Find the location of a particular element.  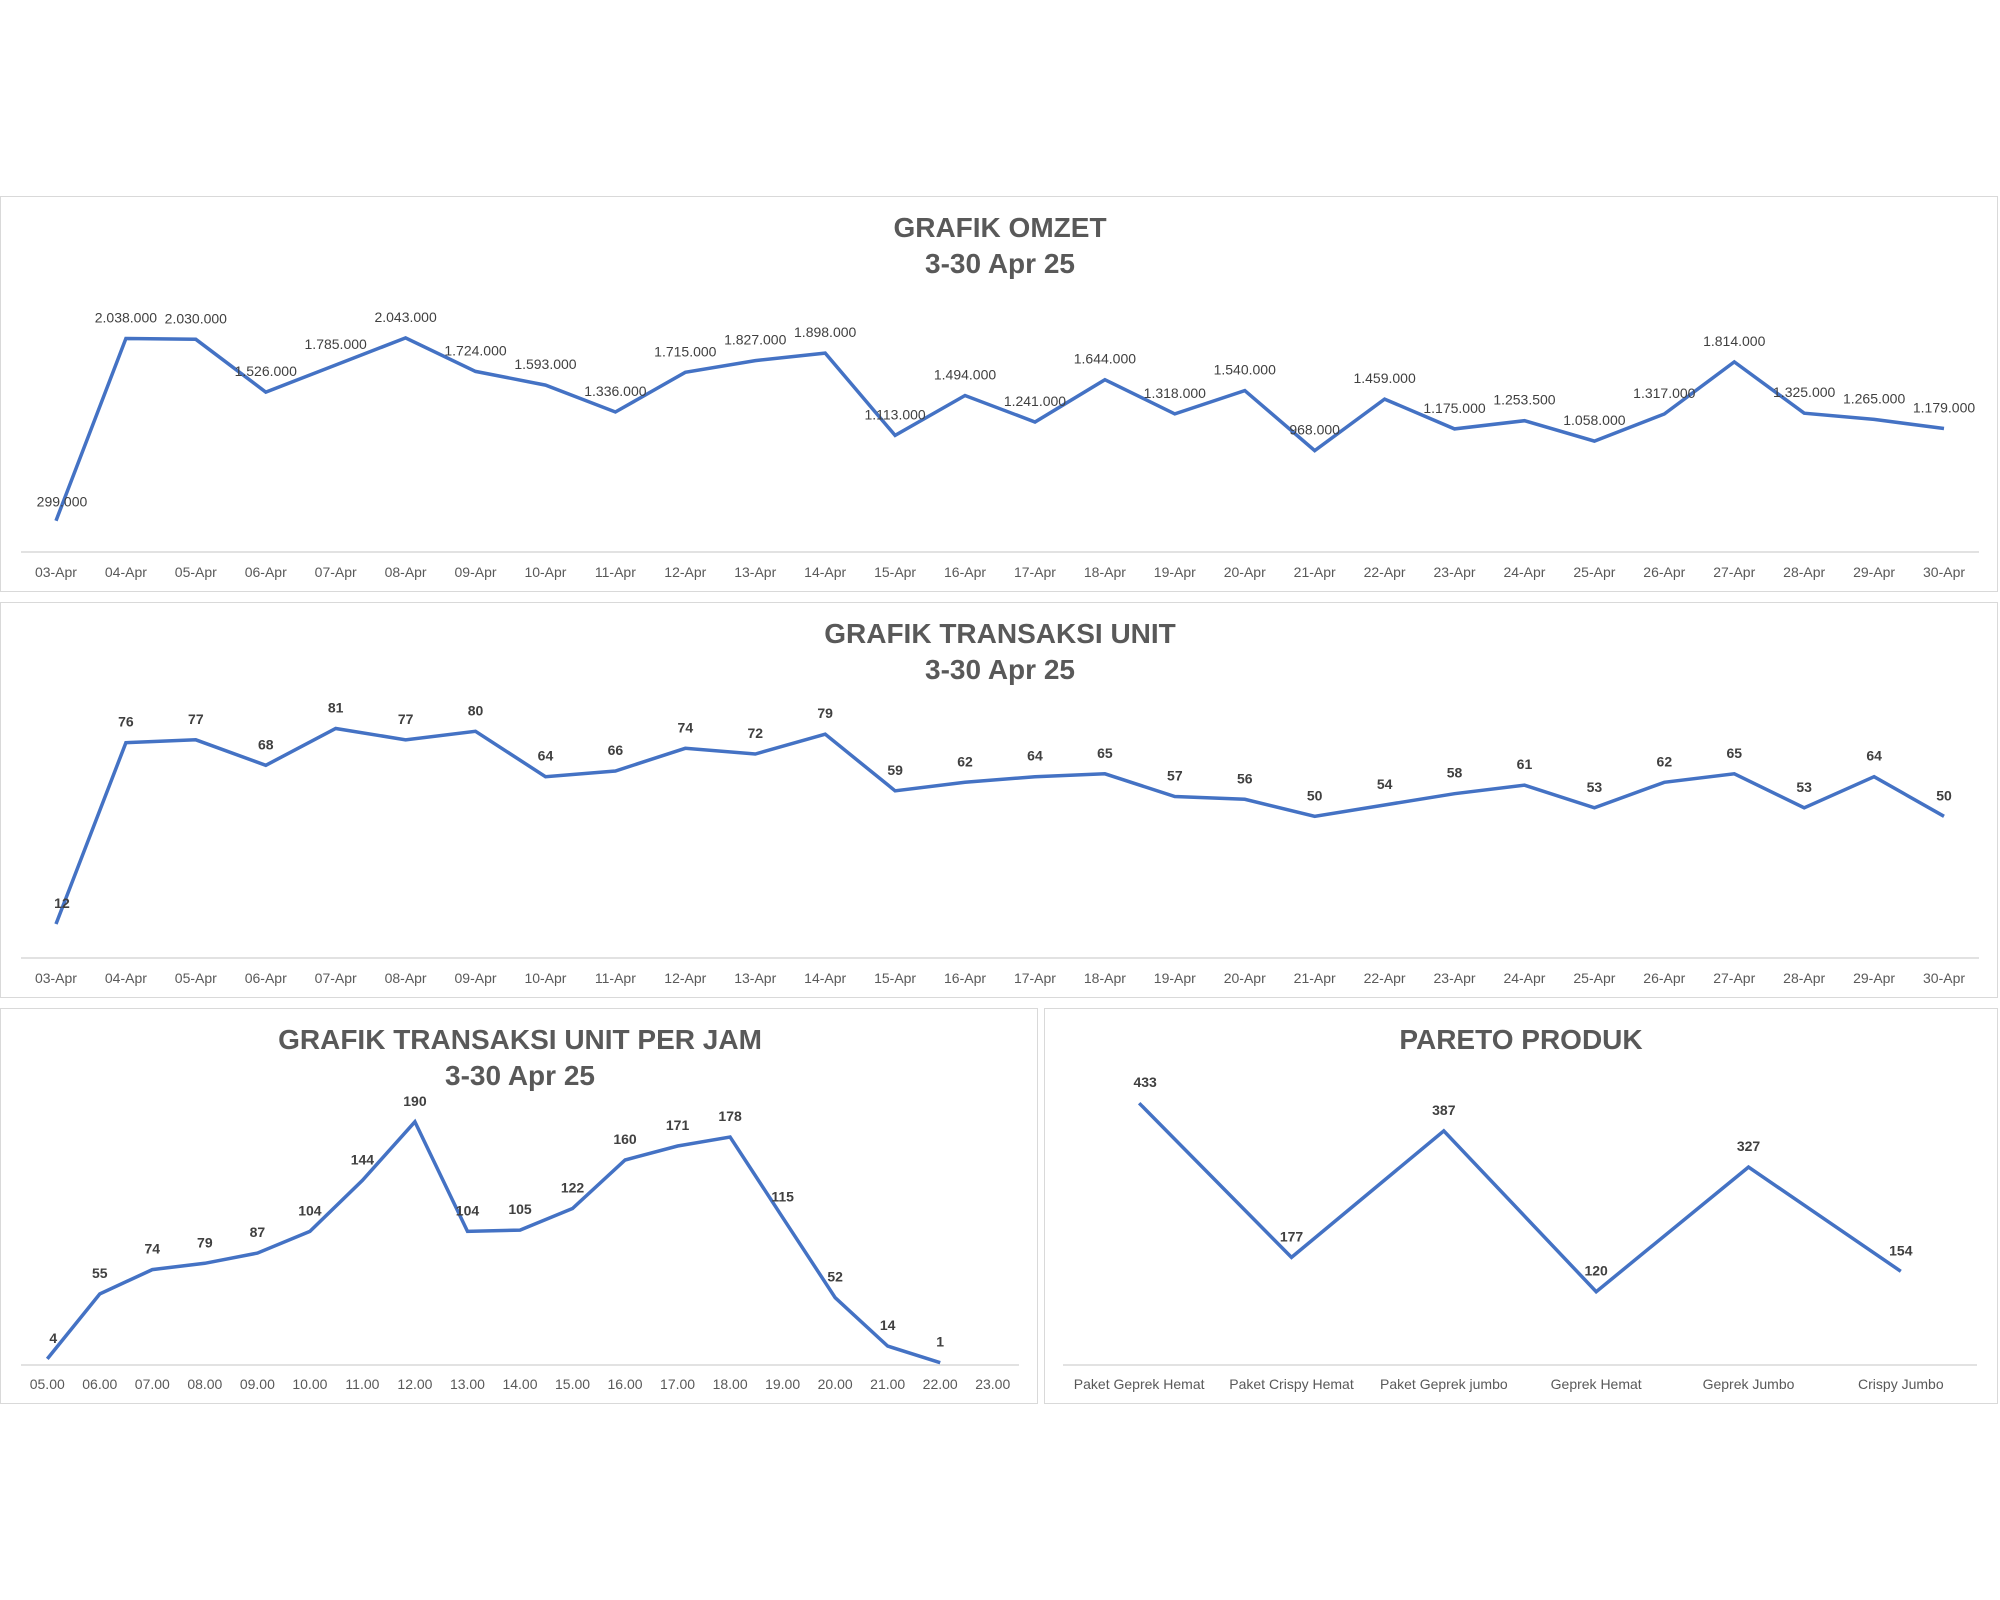

data-label: 1 is located at coordinates (940, 1342).